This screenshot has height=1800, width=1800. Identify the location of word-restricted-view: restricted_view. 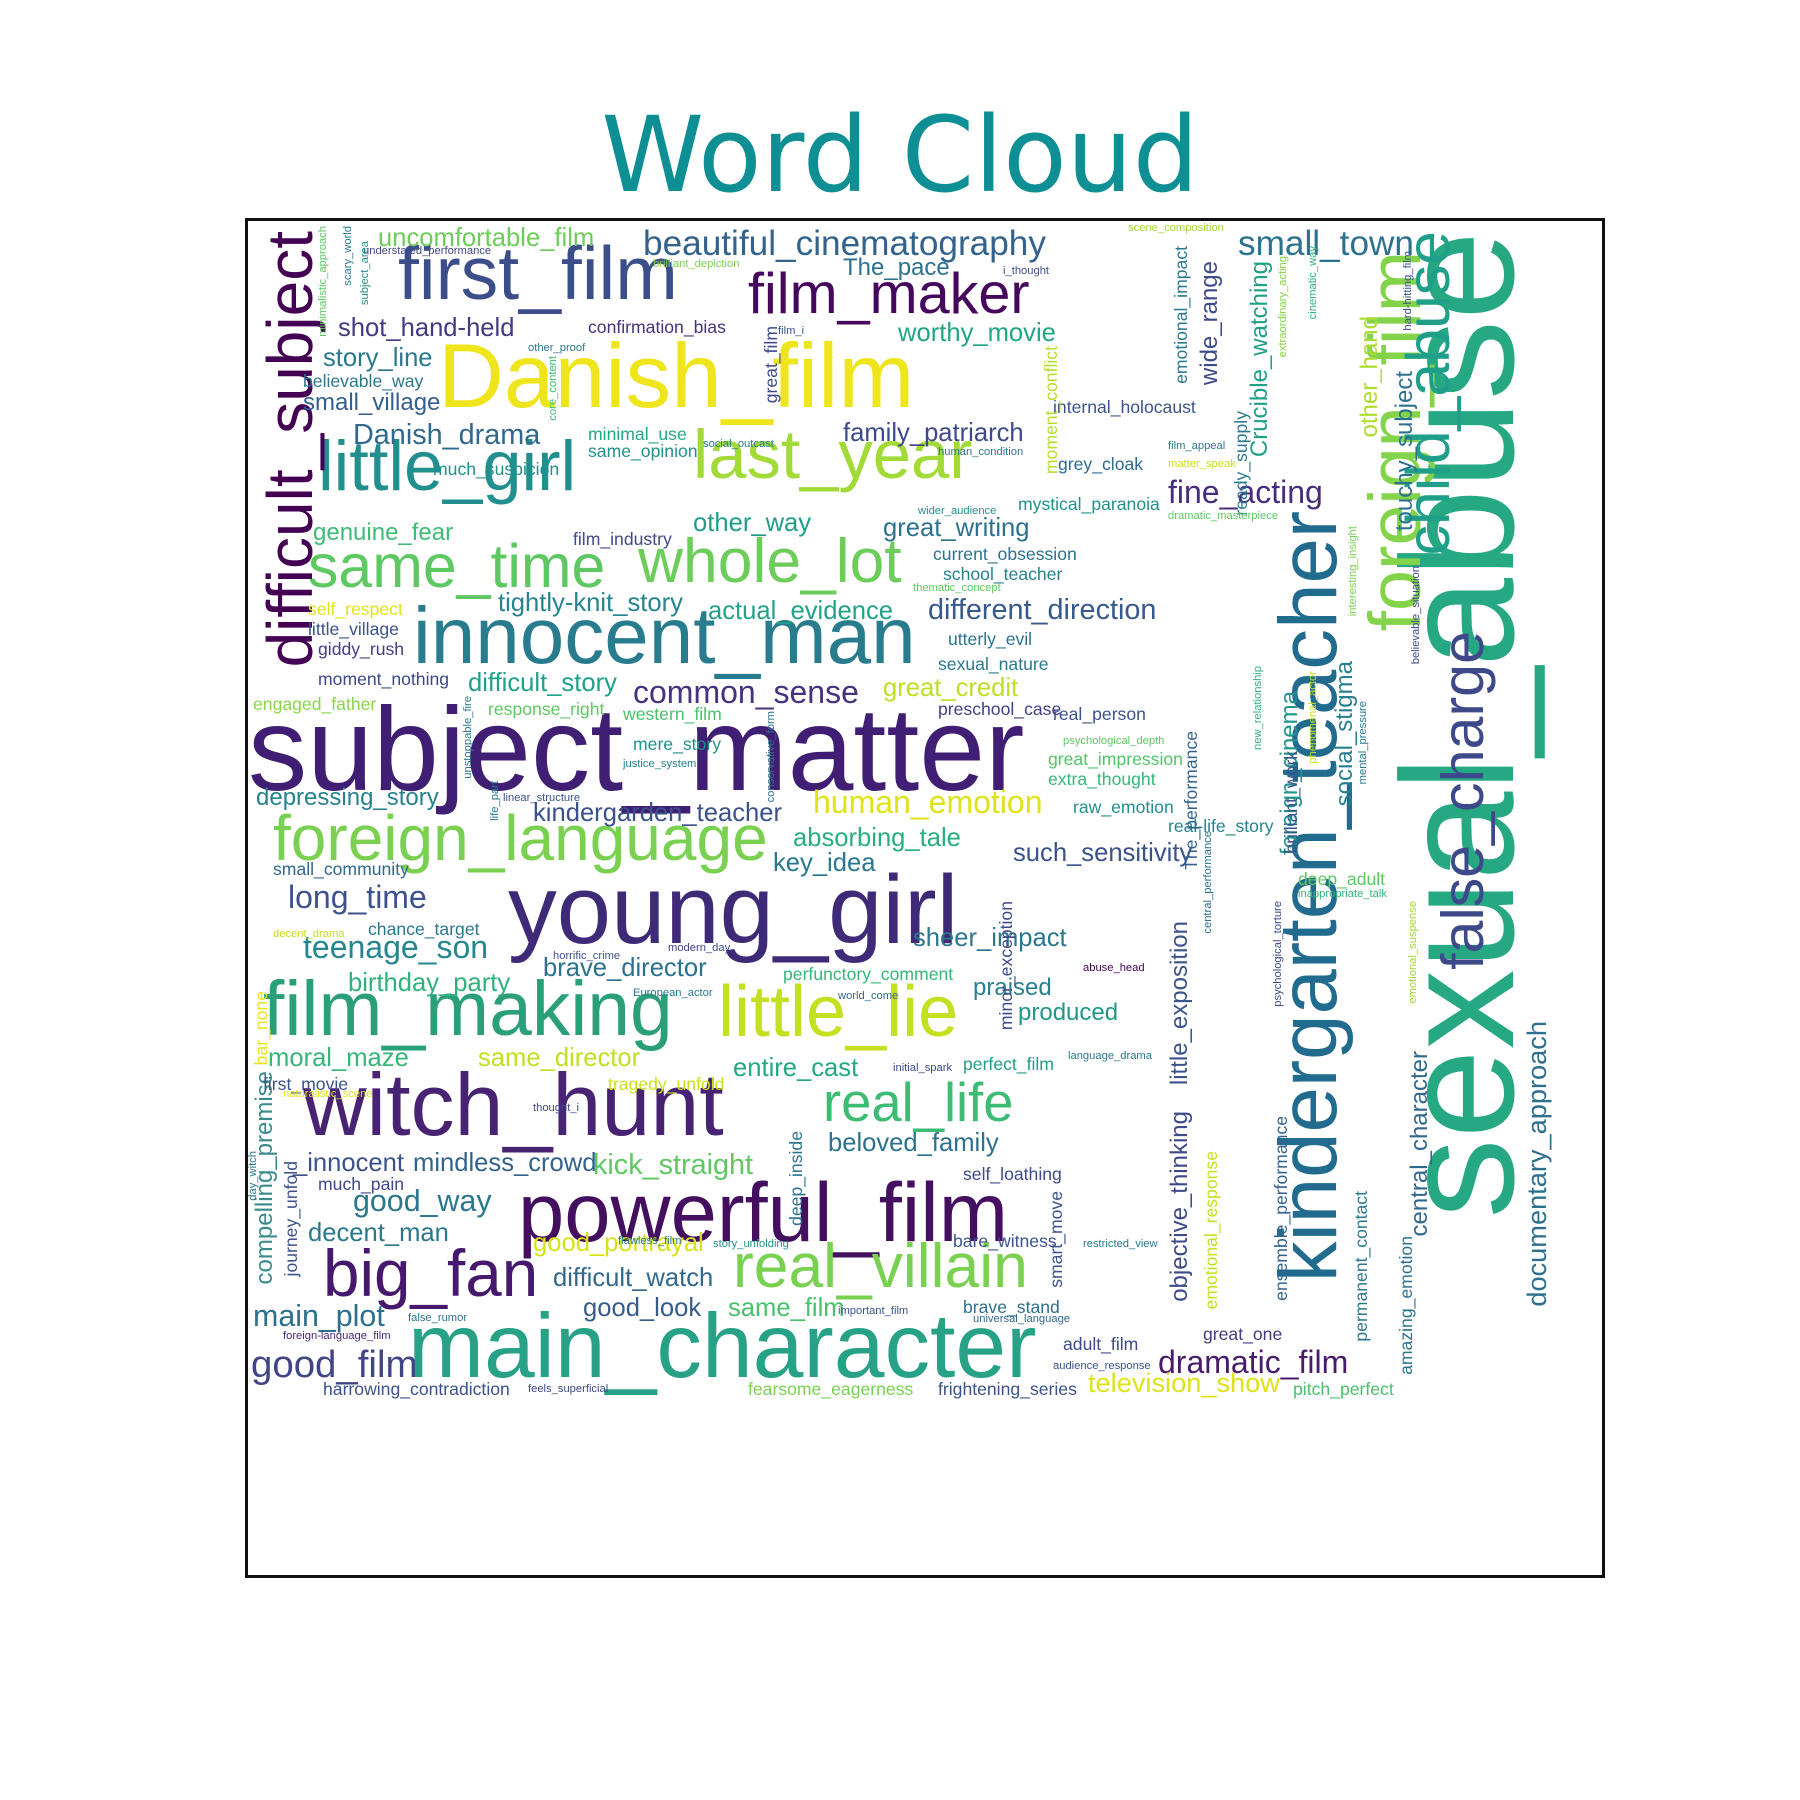
(1120, 1244).